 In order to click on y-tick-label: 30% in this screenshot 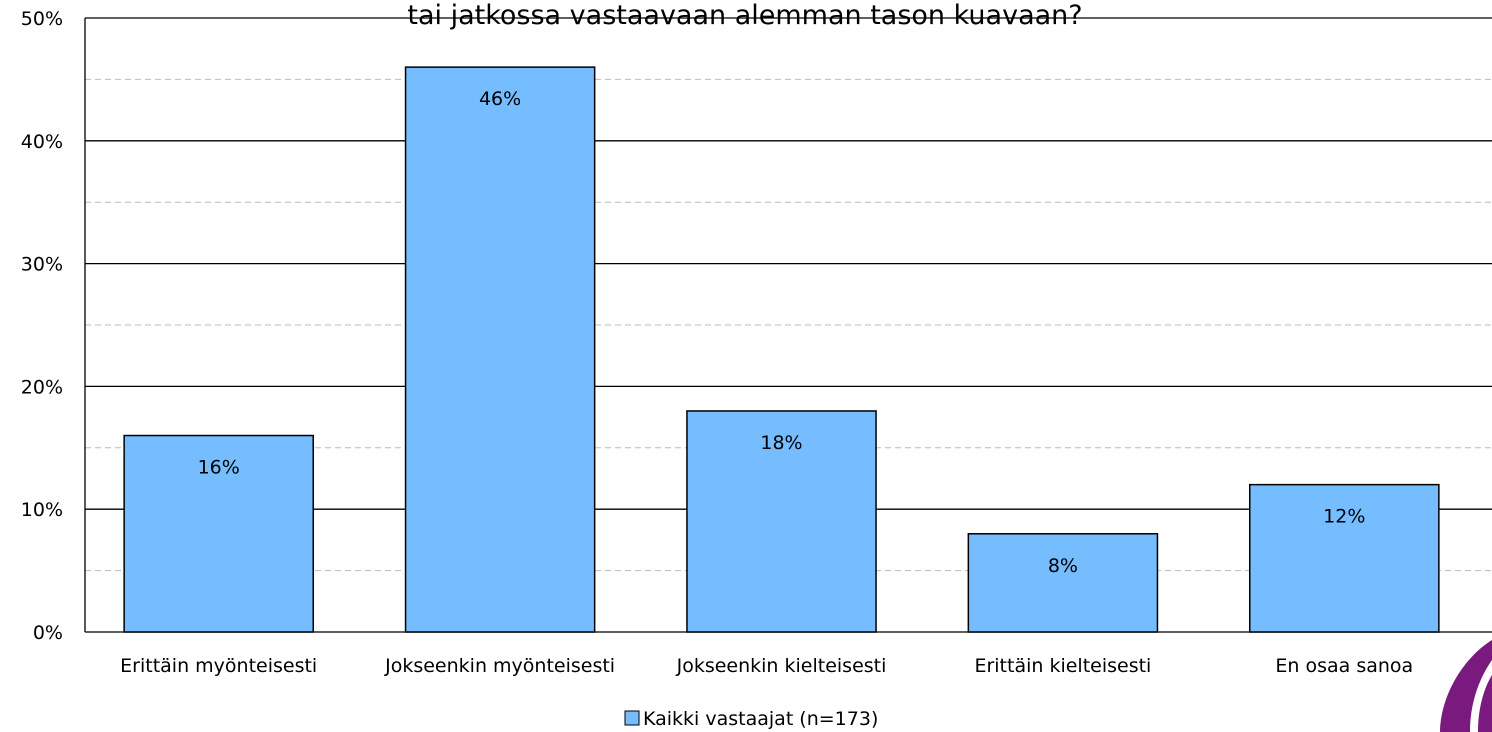, I will do `click(42, 265)`.